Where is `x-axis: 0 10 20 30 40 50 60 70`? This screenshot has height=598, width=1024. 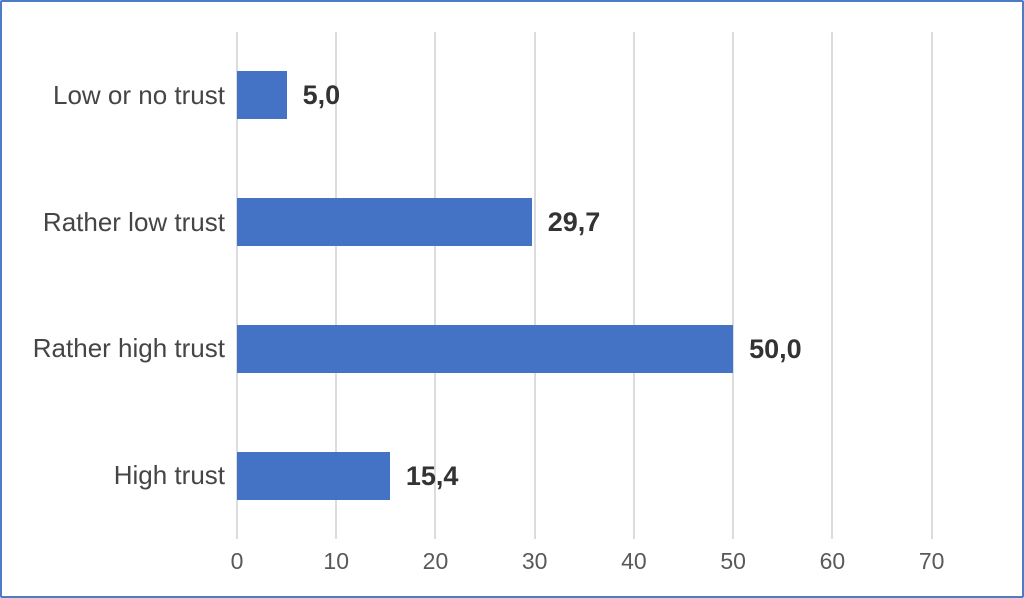
x-axis: 0 10 20 30 40 50 60 70 is located at coordinates (618, 563).